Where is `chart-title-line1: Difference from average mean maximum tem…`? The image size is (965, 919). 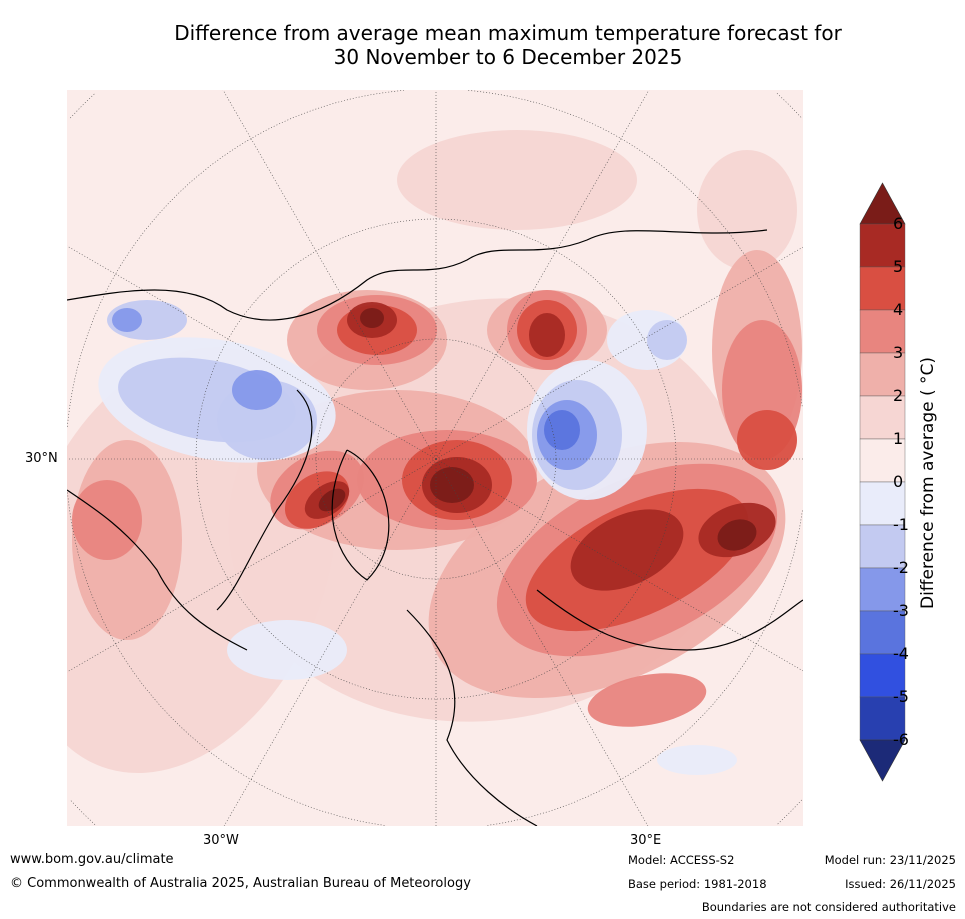
chart-title-line1: Difference from average mean maximum tem… is located at coordinates (508, 33).